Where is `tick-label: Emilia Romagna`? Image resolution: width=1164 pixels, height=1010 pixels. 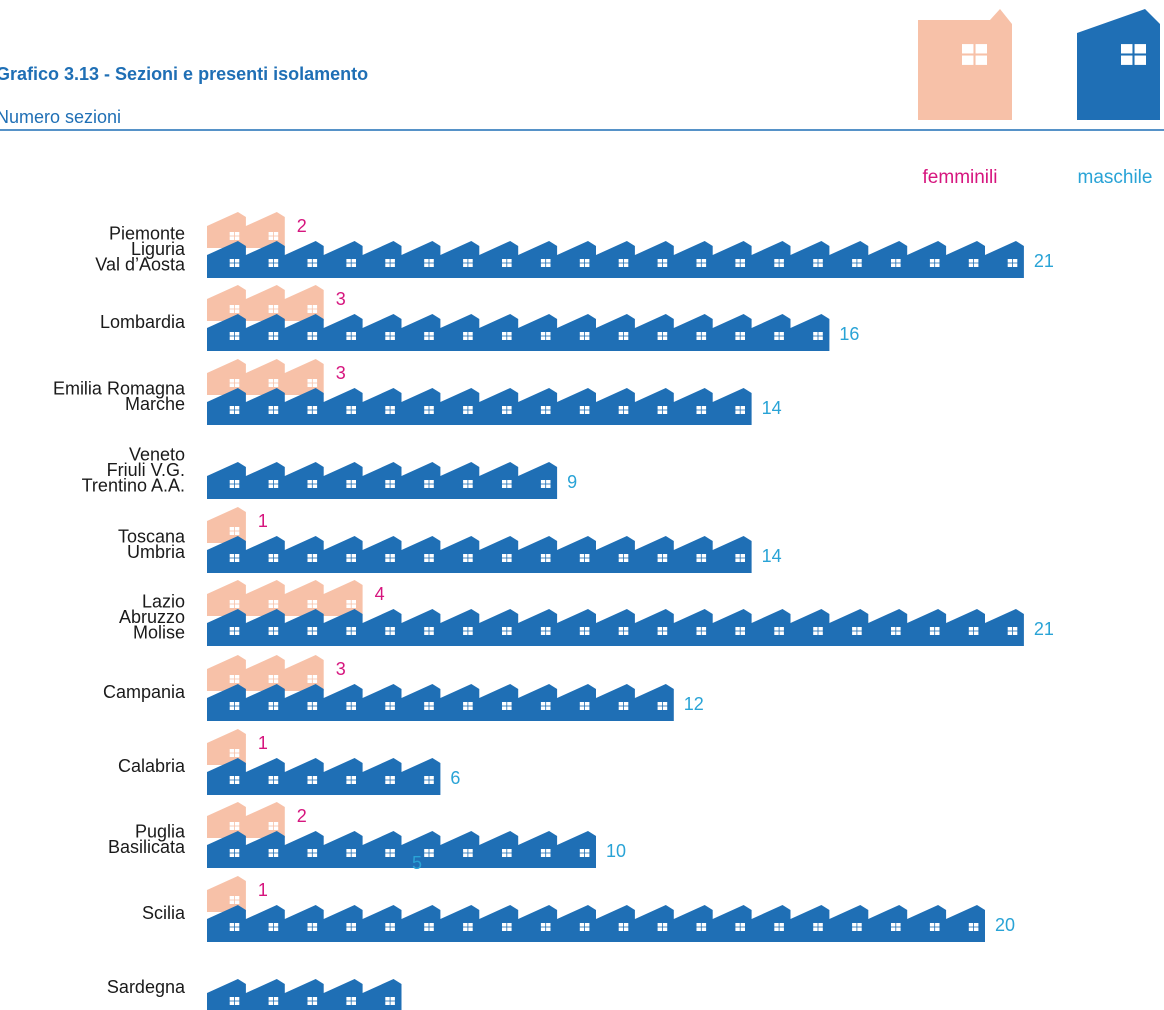
tick-label: Emilia Romagna is located at coordinates (119, 388).